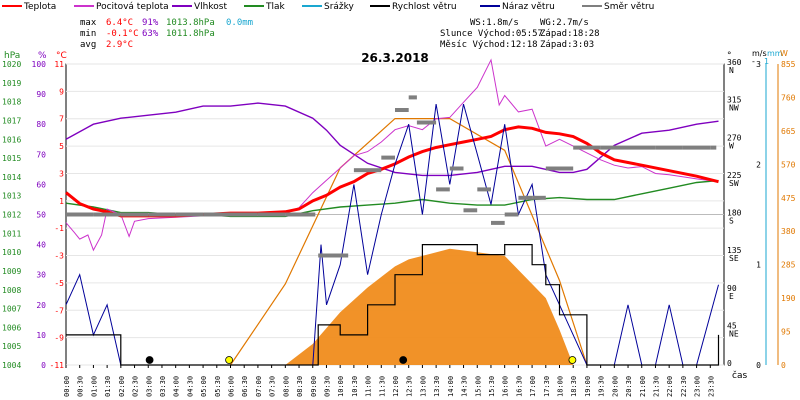  Describe the element at coordinates (410, 386) in the screenshot. I see `x-tick-label: 12:30` at that location.